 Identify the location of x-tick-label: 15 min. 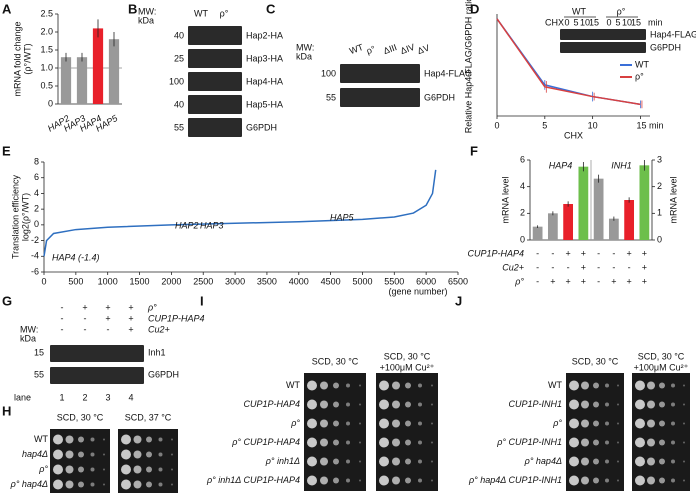
(649, 125).